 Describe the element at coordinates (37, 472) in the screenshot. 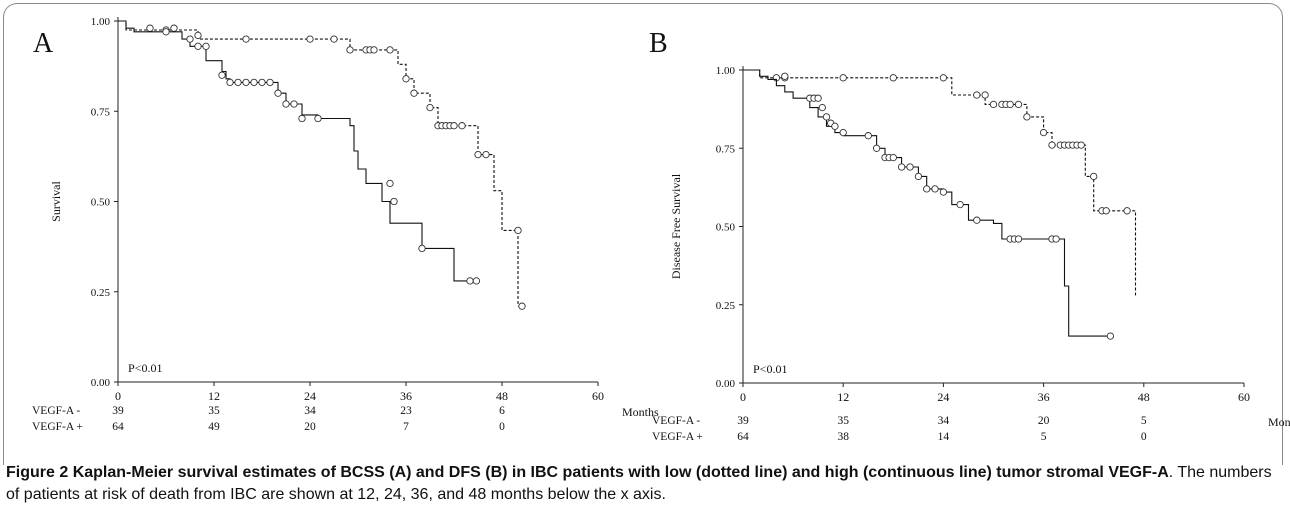

I see `figure-label: Figure 2` at that location.